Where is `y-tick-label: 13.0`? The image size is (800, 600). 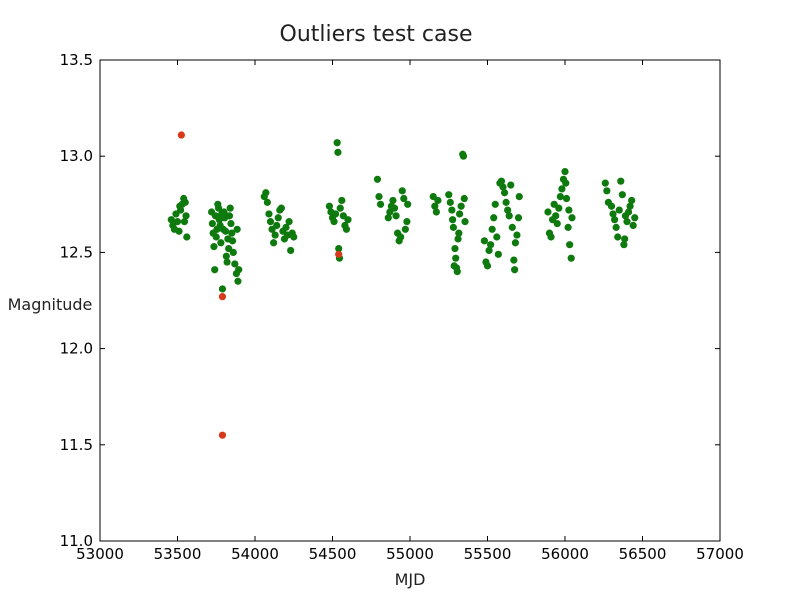
y-tick-label: 13.0 is located at coordinates (76, 156).